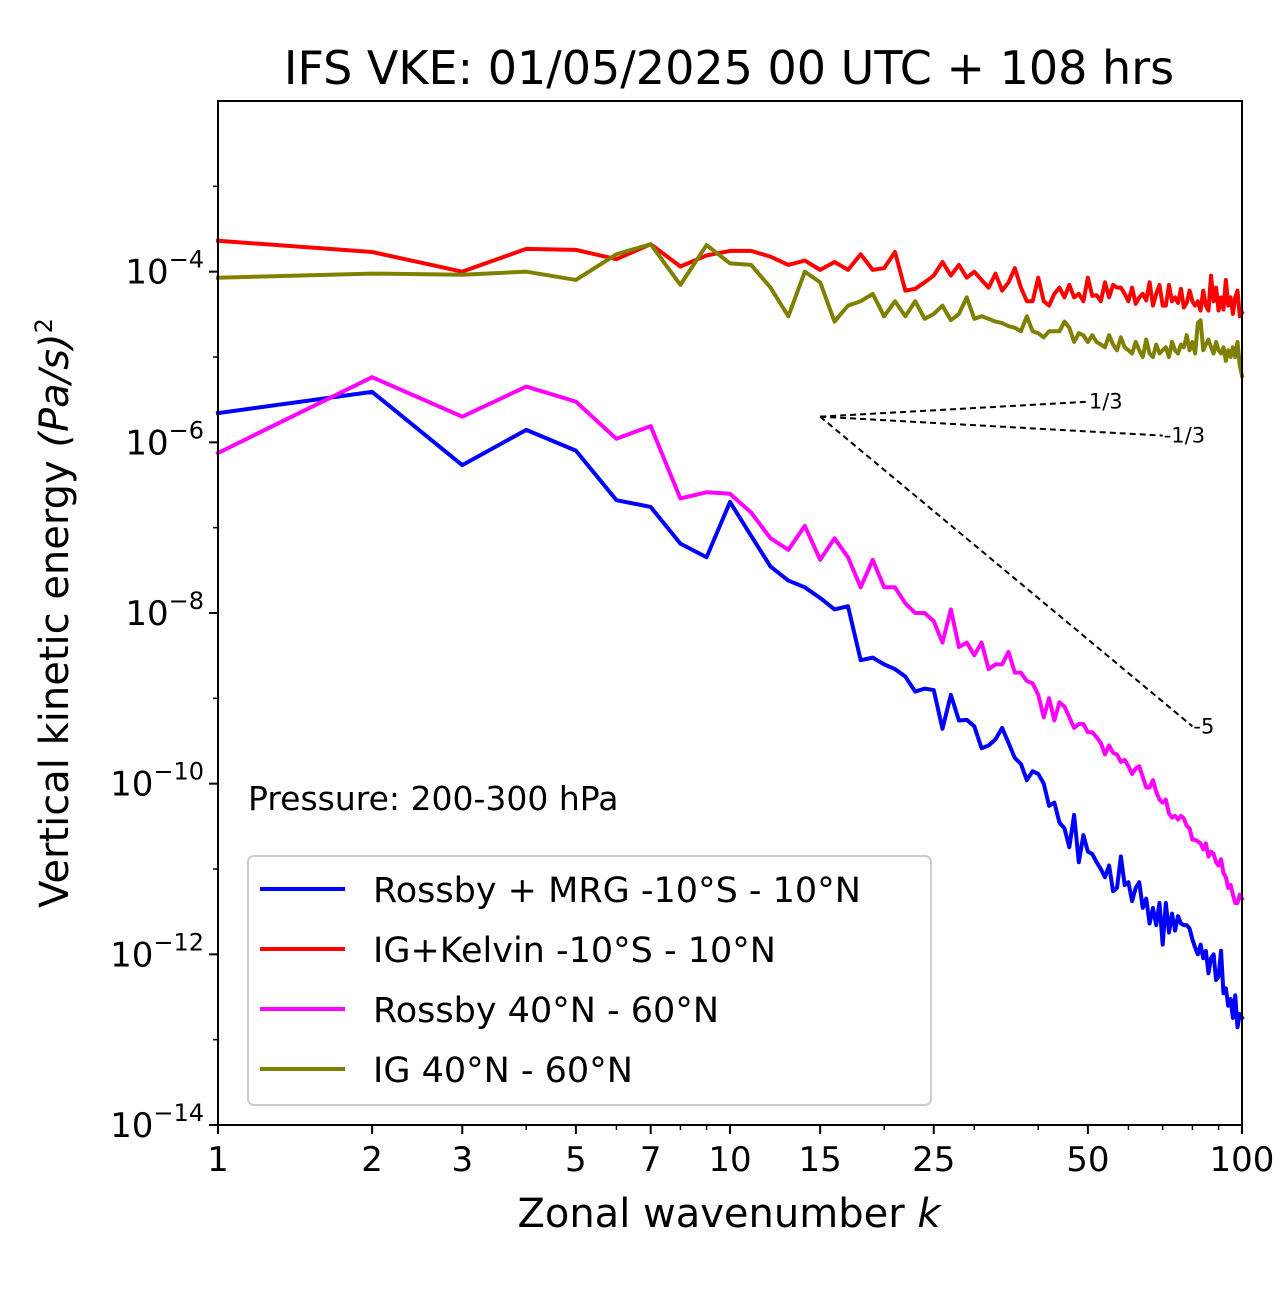 The width and height of the screenshot is (1280, 1292). What do you see at coordinates (1203, 726) in the screenshot?
I see `slope-label-2: -5` at bounding box center [1203, 726].